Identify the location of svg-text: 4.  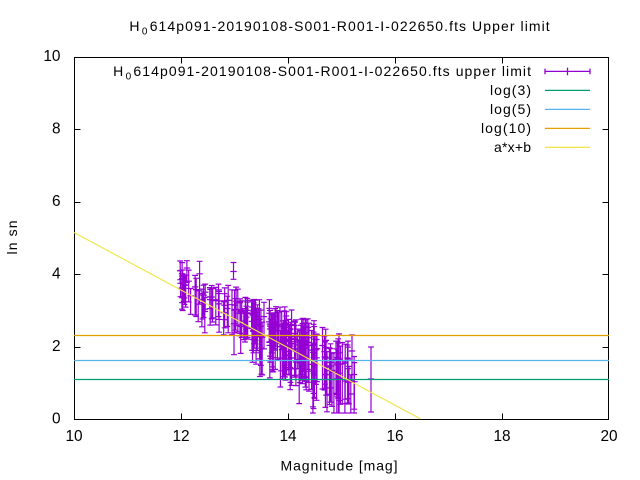
(56, 274).